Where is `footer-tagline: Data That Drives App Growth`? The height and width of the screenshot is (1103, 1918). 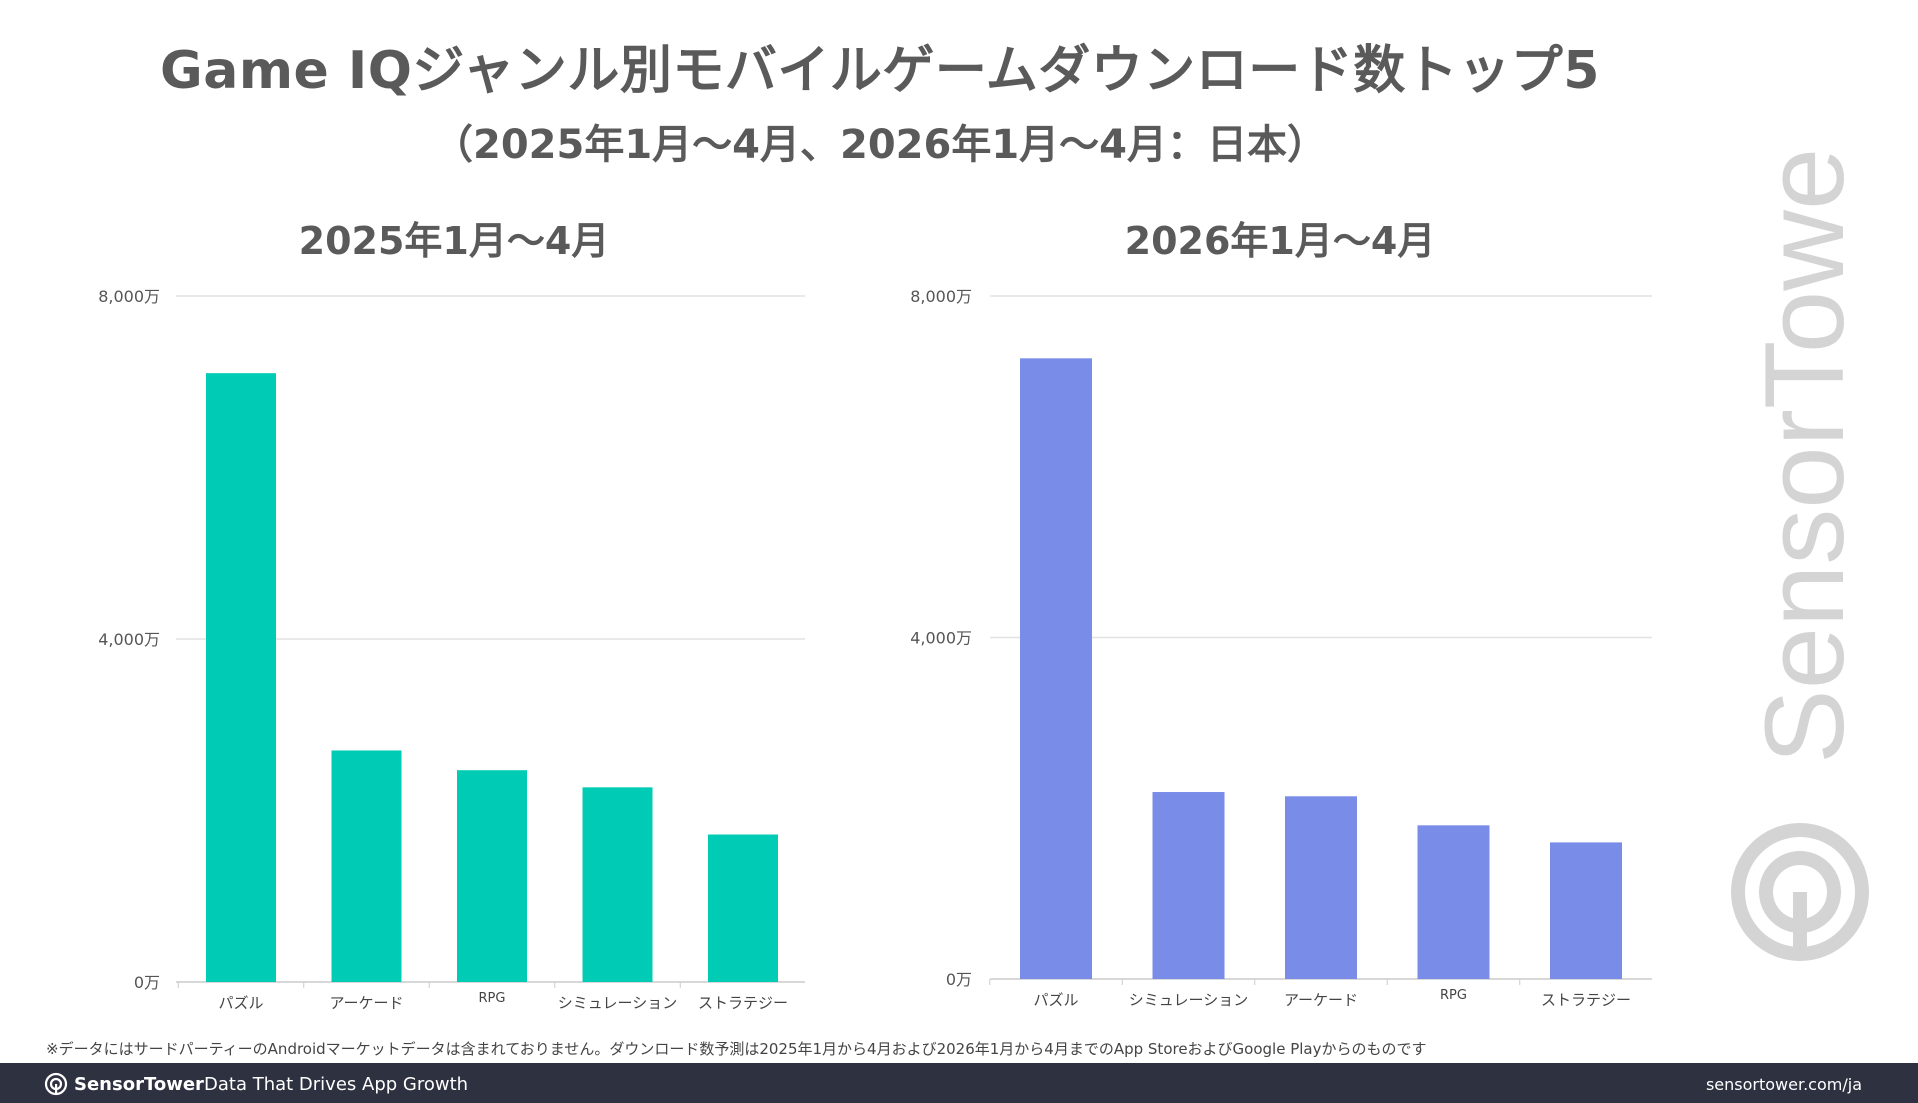
footer-tagline: Data That Drives App Growth is located at coordinates (336, 1084).